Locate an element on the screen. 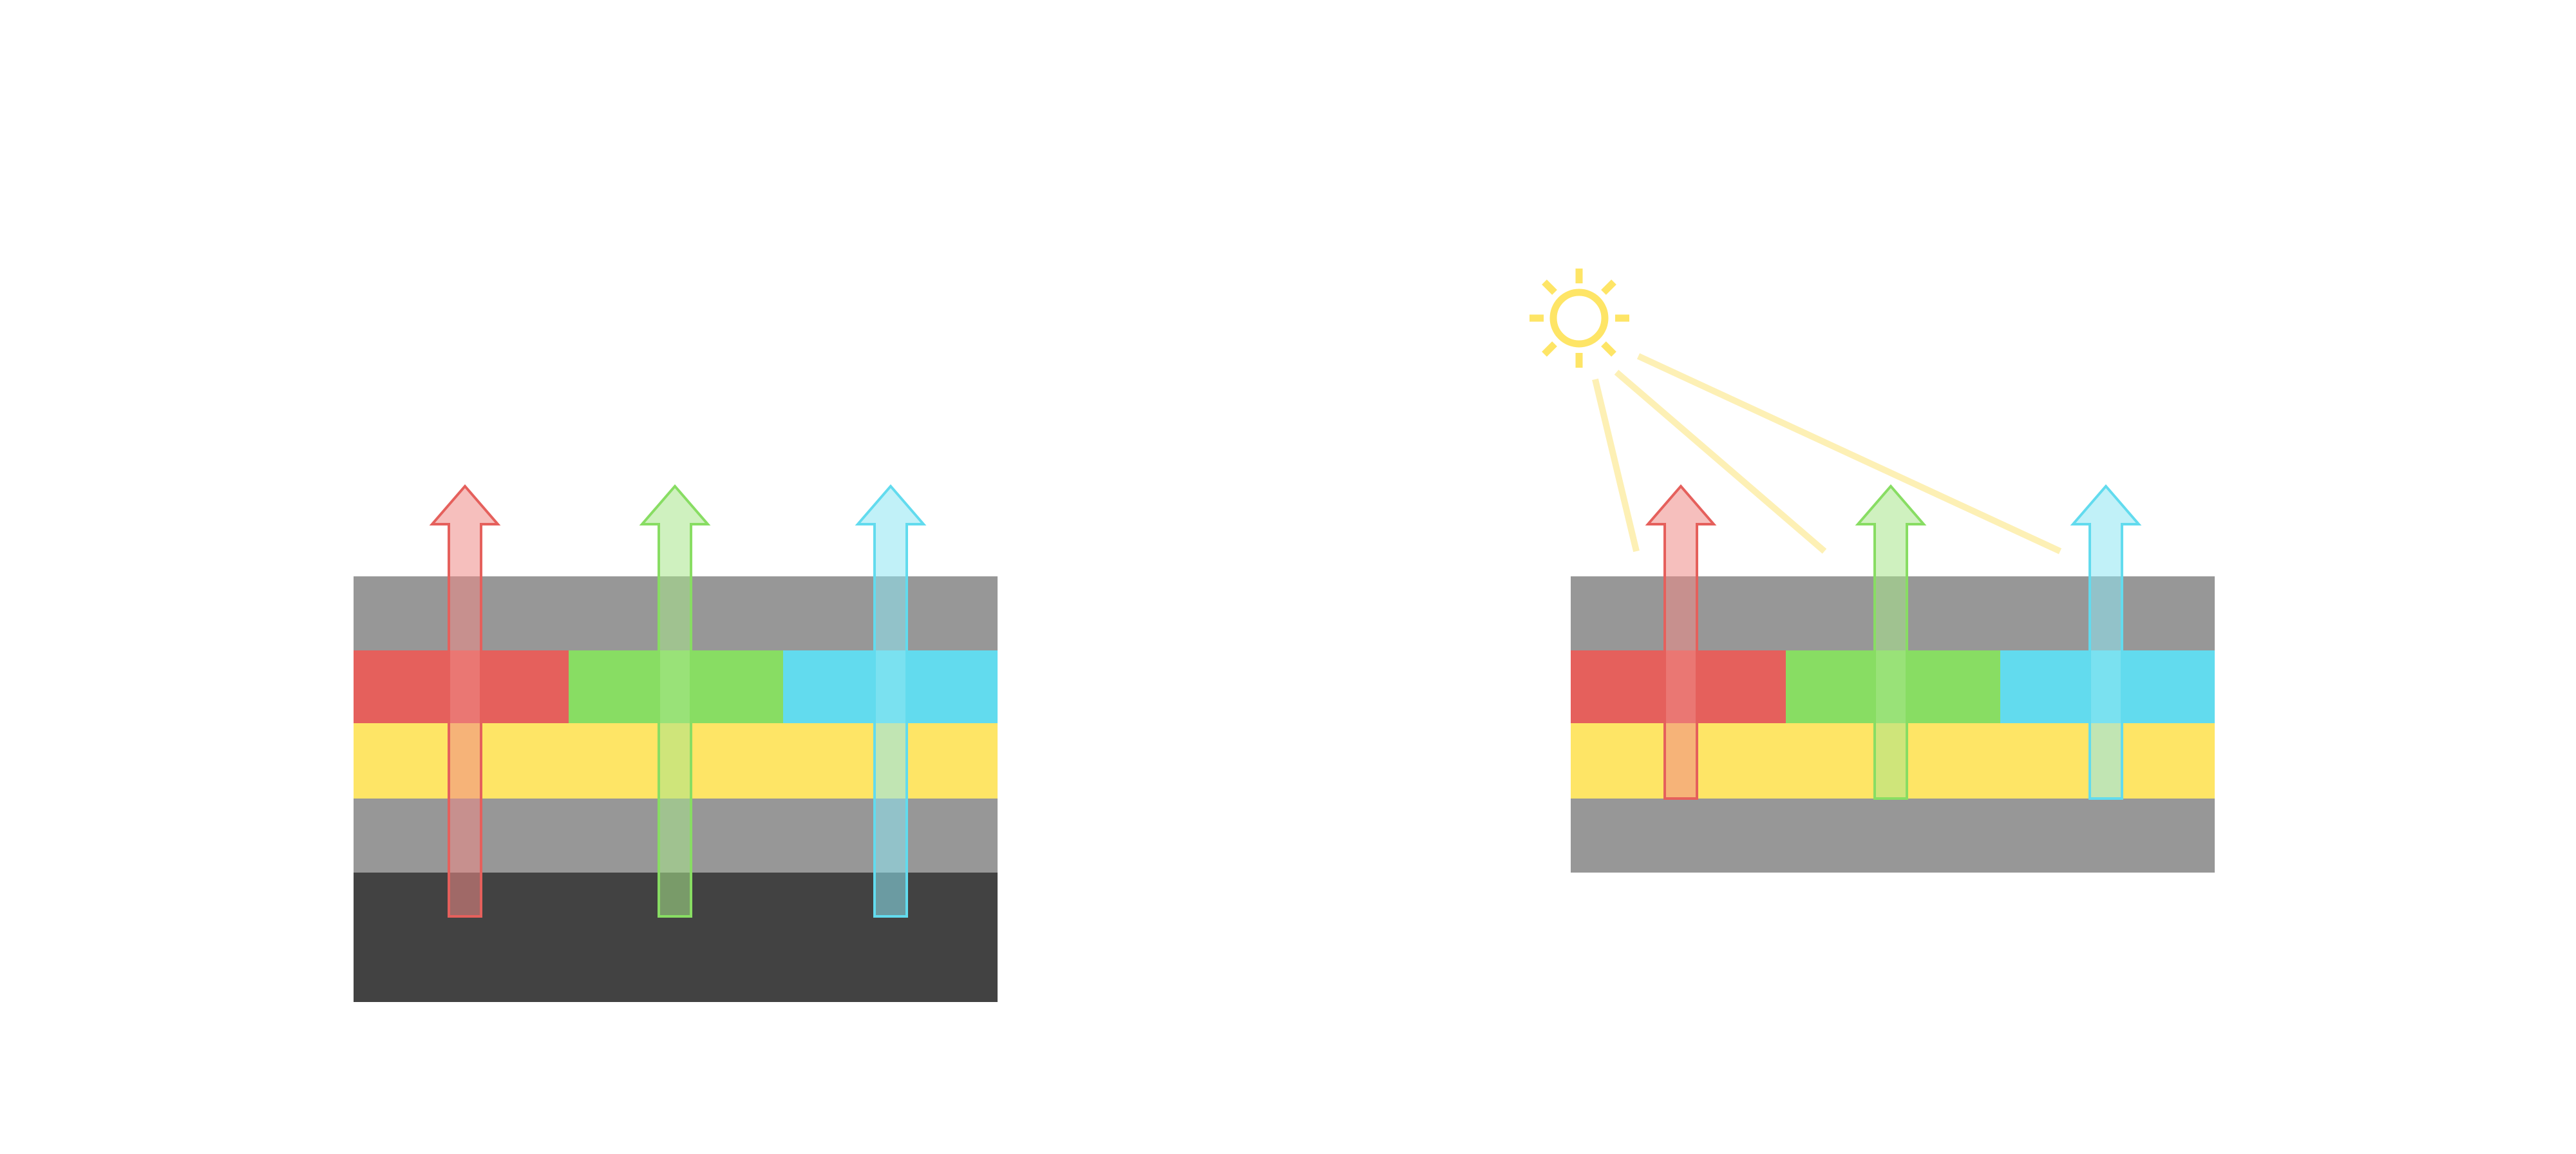  light-rays is located at coordinates (1827, 454).